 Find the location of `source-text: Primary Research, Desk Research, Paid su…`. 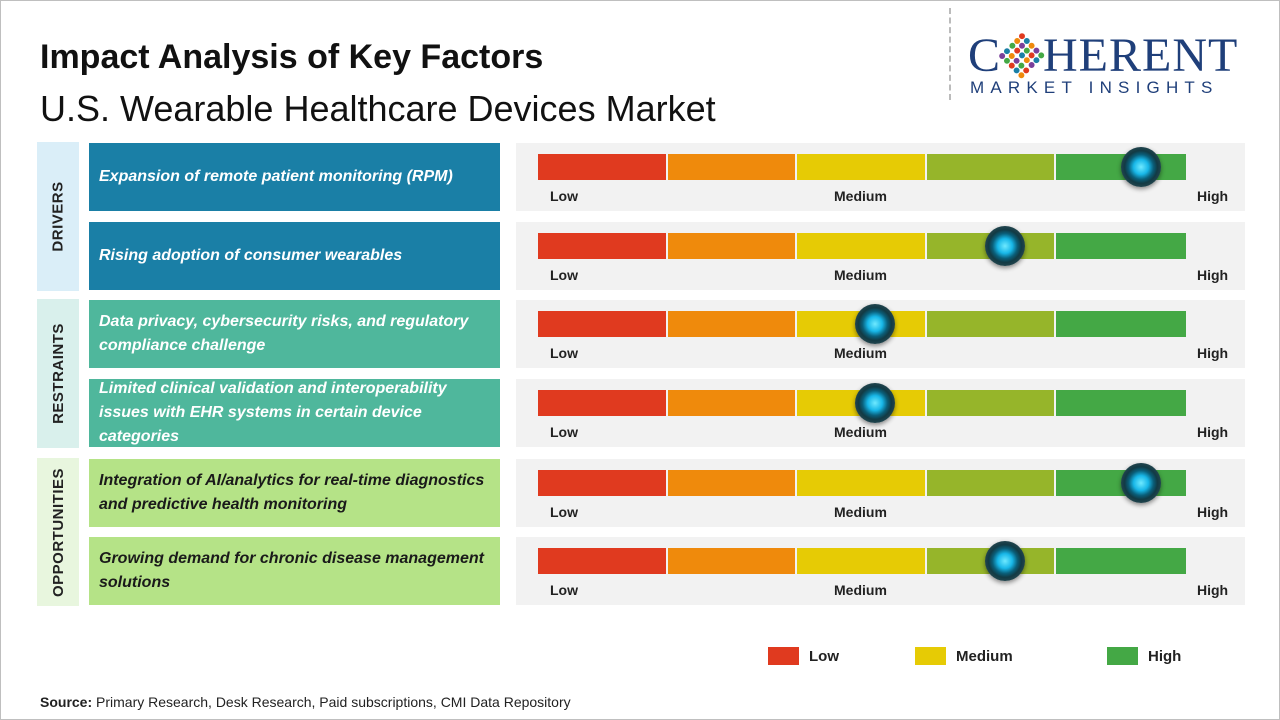

source-text: Primary Research, Desk Research, Paid su… is located at coordinates (331, 702).